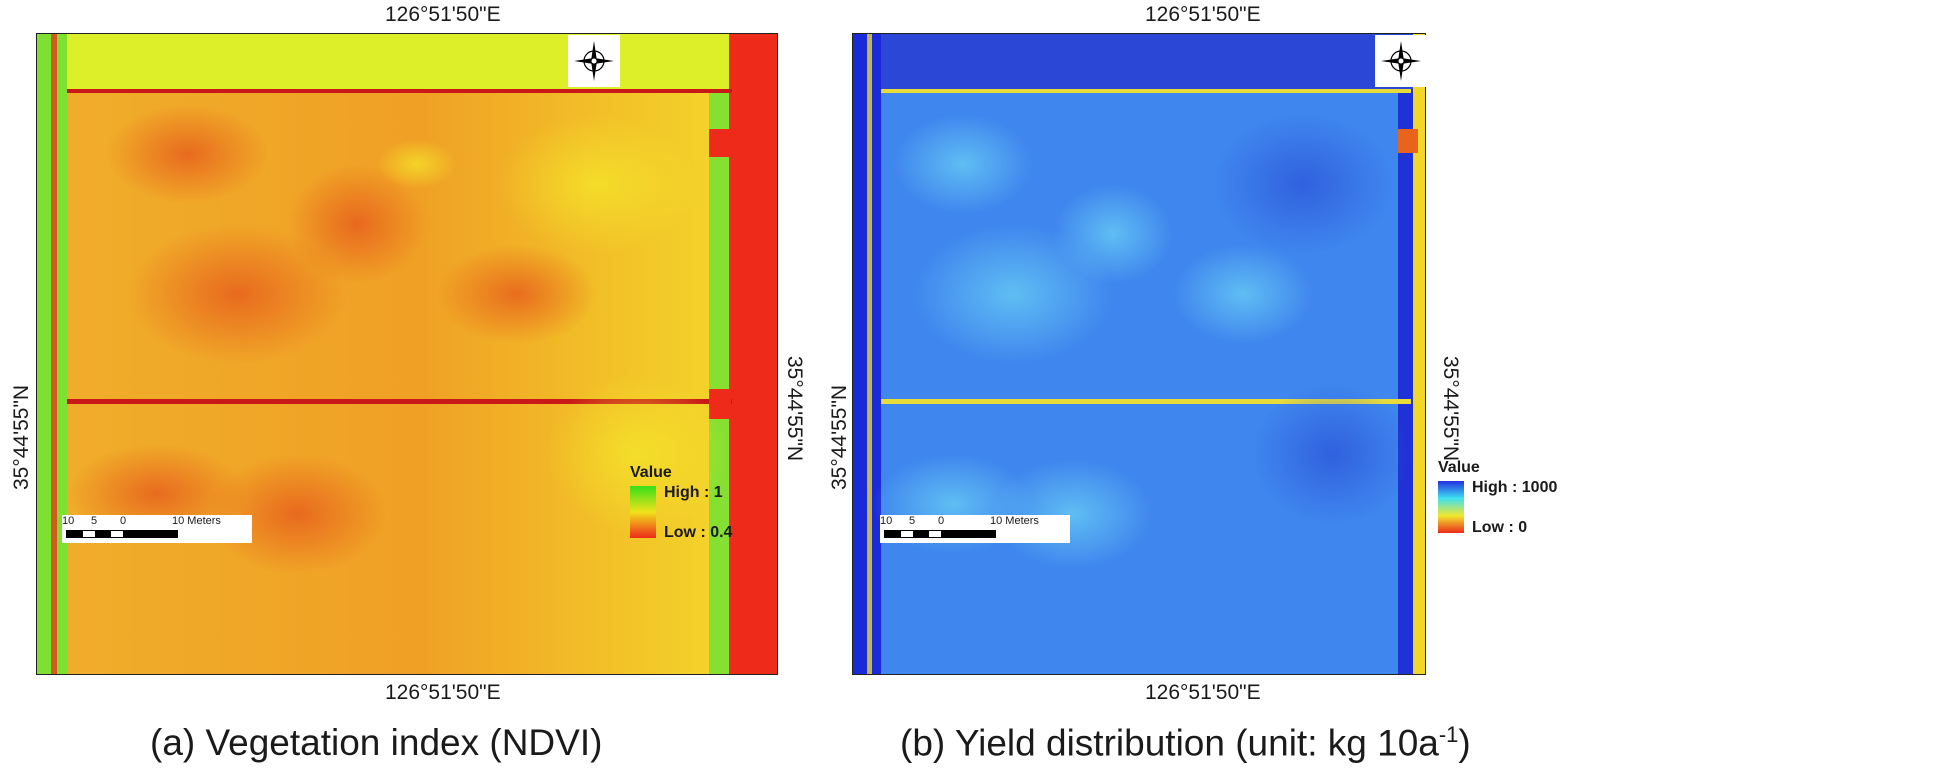 Image resolution: width=1951 pixels, height=774 pixels. I want to click on legend-high: High : 1, so click(693, 492).